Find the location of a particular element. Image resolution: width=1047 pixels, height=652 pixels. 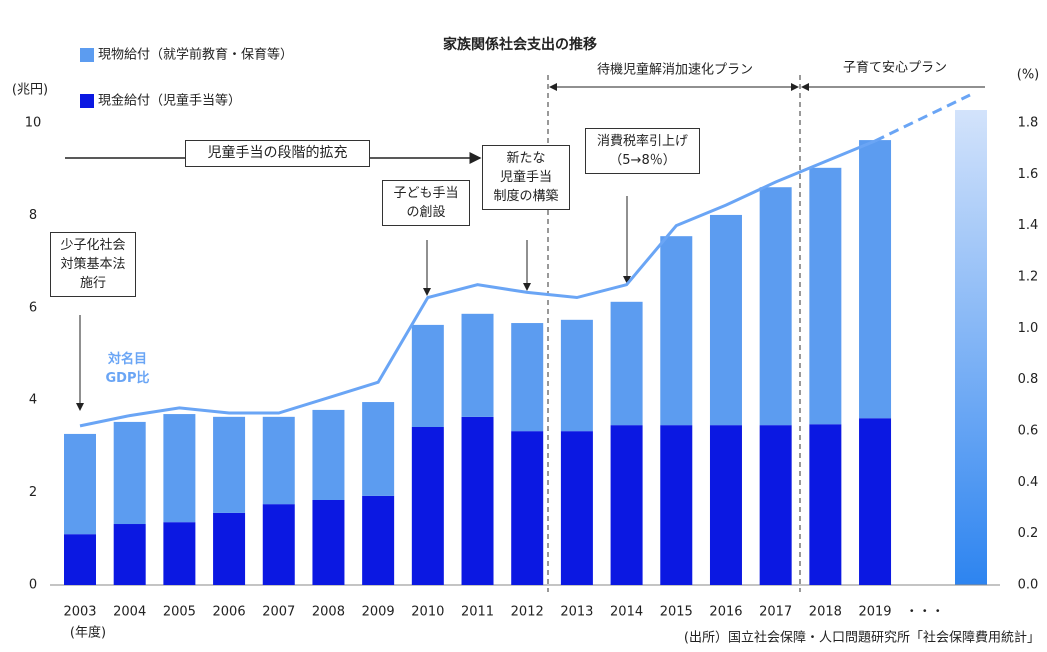

y-axis-label: (兆円) is located at coordinates (30, 90).